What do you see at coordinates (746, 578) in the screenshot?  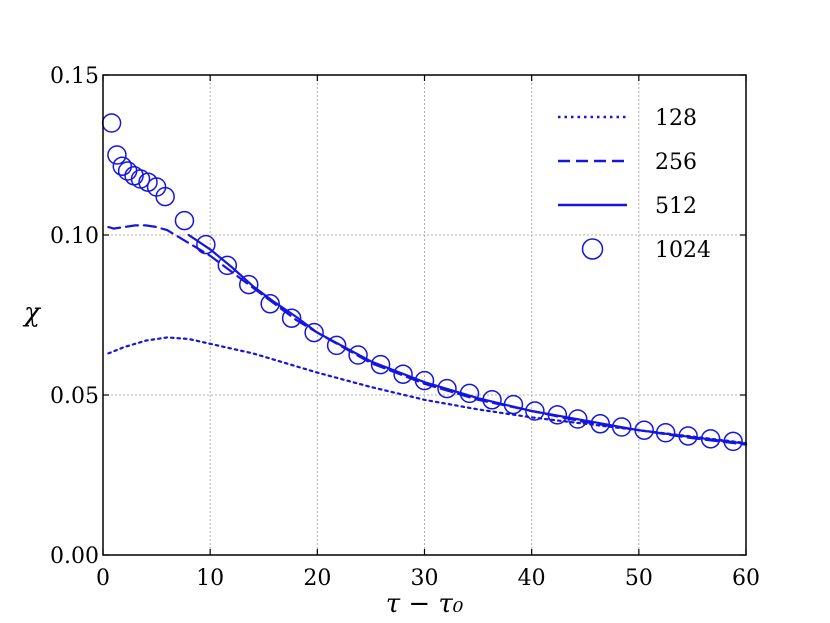 I see `x-tick-label: 60` at bounding box center [746, 578].